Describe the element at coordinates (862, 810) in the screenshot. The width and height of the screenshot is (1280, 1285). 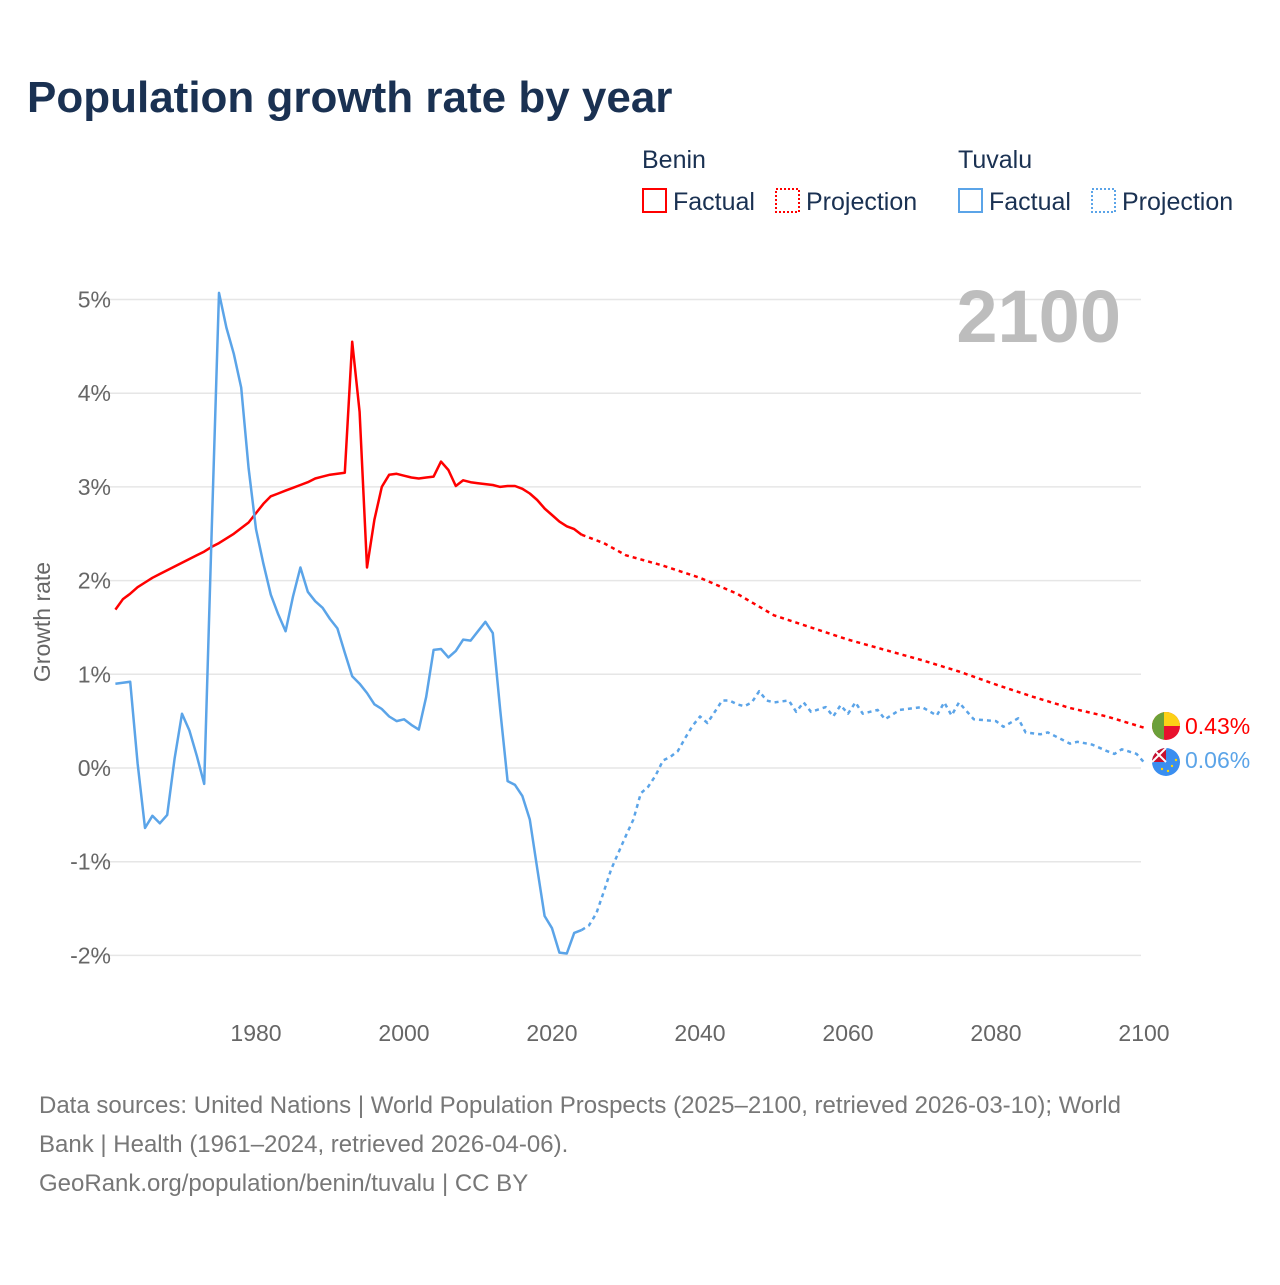
I see `tuvalu-projection-line` at that location.